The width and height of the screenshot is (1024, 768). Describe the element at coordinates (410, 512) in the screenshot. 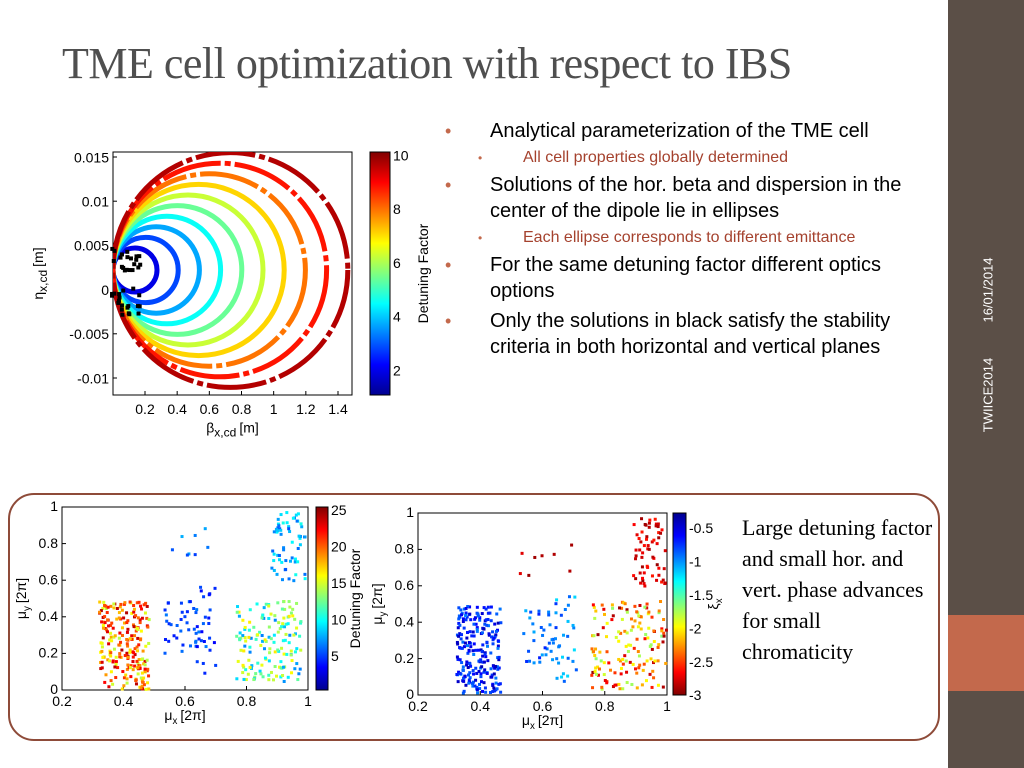

I see `y-tick-label: 1` at that location.